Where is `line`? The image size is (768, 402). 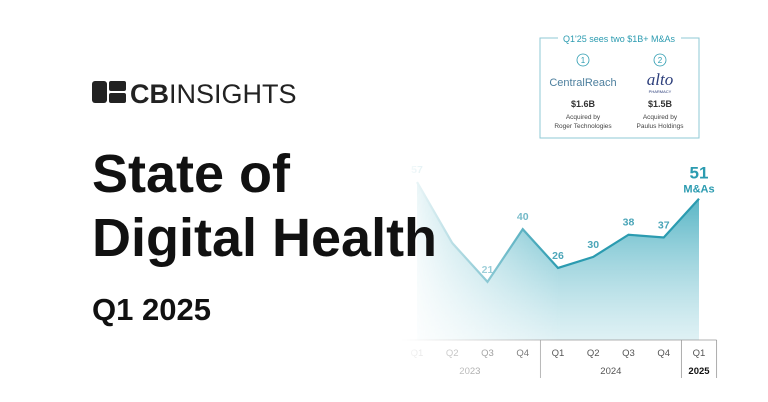
line is located at coordinates (558, 232).